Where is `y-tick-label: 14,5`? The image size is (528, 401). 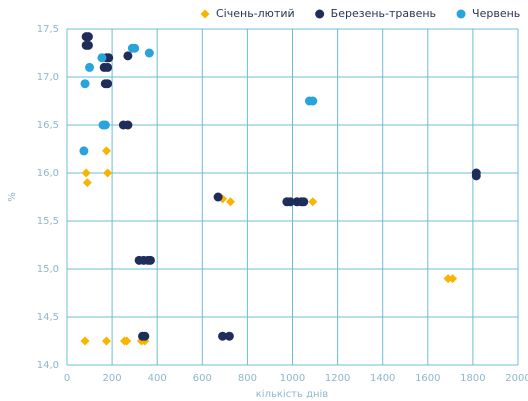 y-tick-label: 14,5 is located at coordinates (48, 317).